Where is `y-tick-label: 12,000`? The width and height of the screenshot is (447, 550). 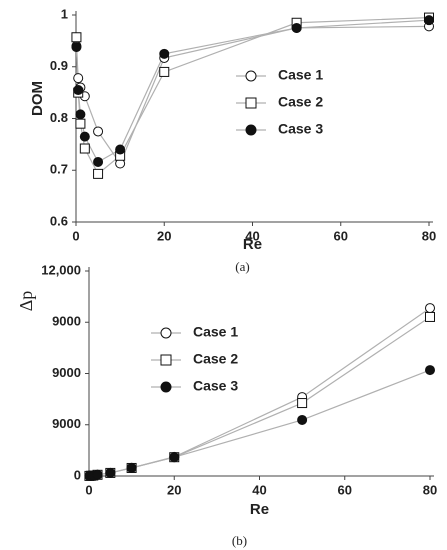 y-tick-label: 12,000 is located at coordinates (61, 269).